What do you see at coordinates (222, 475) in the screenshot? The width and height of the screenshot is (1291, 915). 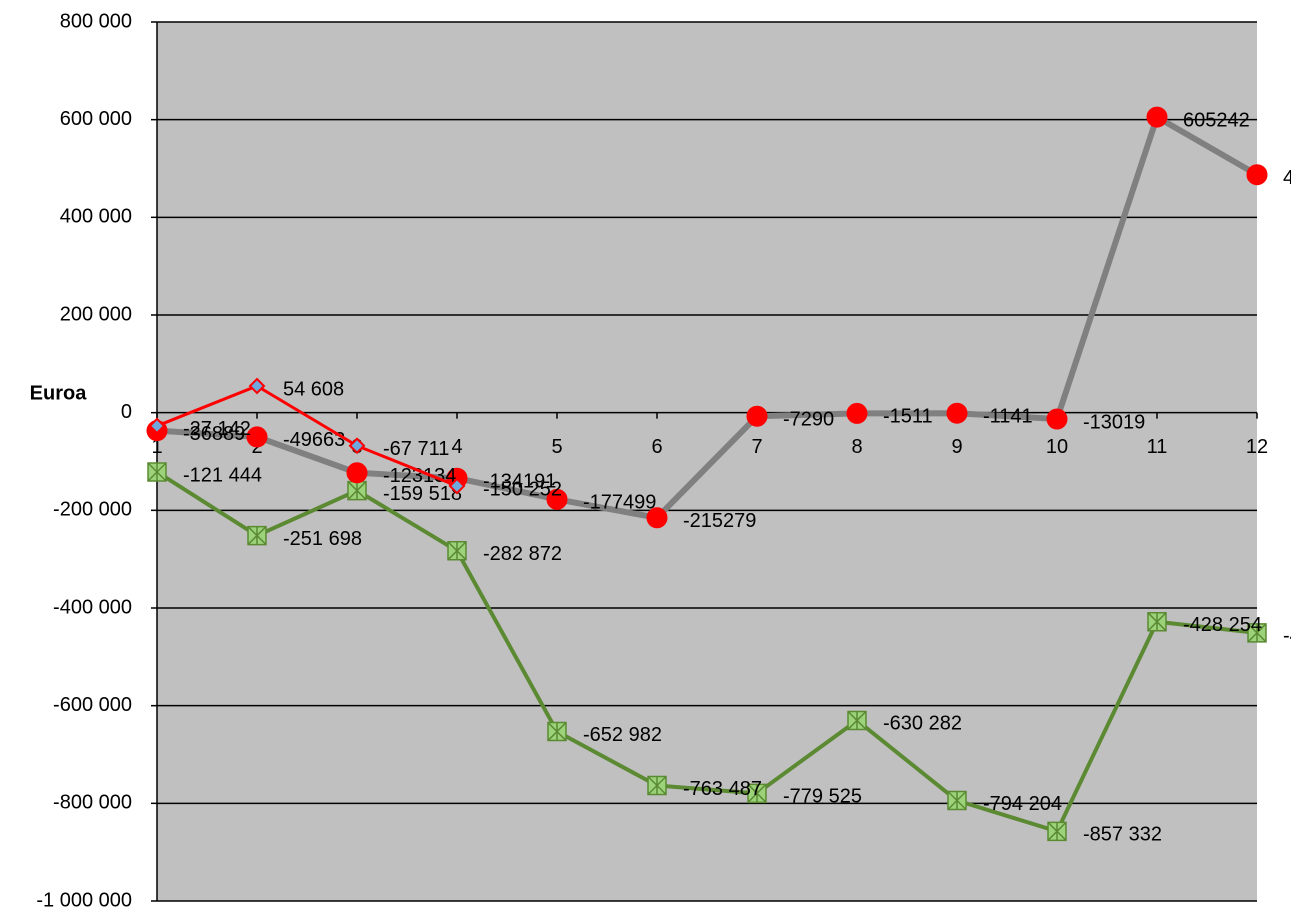 I see `data-label: -121 444` at bounding box center [222, 475].